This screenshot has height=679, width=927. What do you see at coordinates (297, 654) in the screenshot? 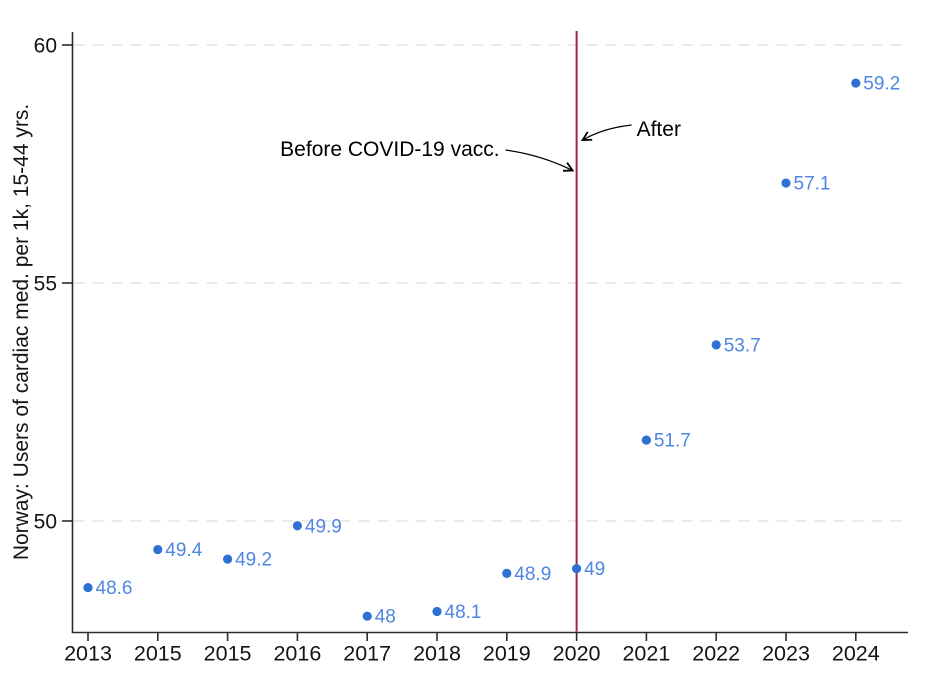
I see `x-tick-label: 2016` at bounding box center [297, 654].